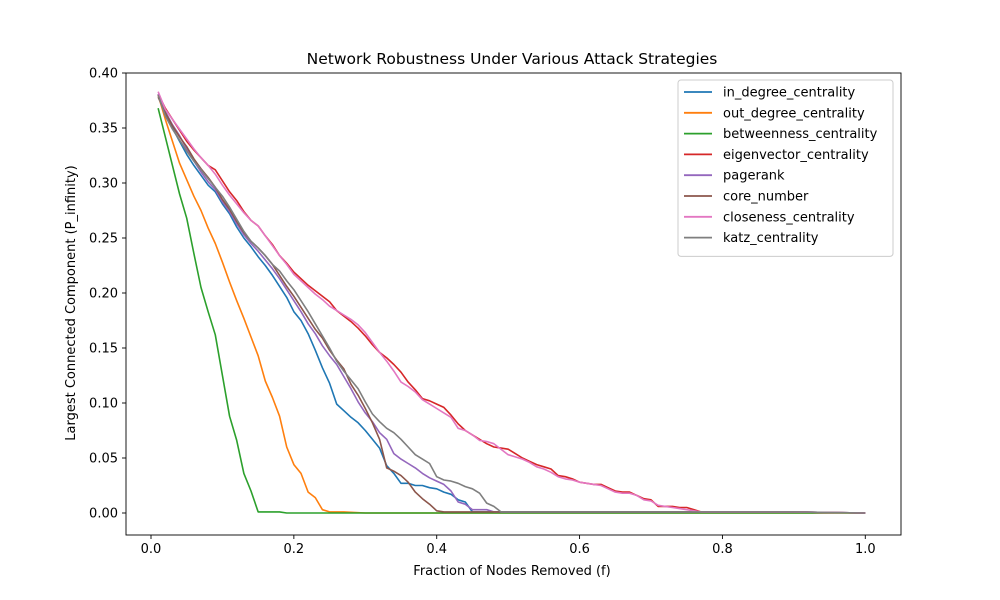 The width and height of the screenshot is (1000, 600). What do you see at coordinates (789, 217) in the screenshot?
I see `legend-label-closeness-centrality: closeness_centrality` at bounding box center [789, 217].